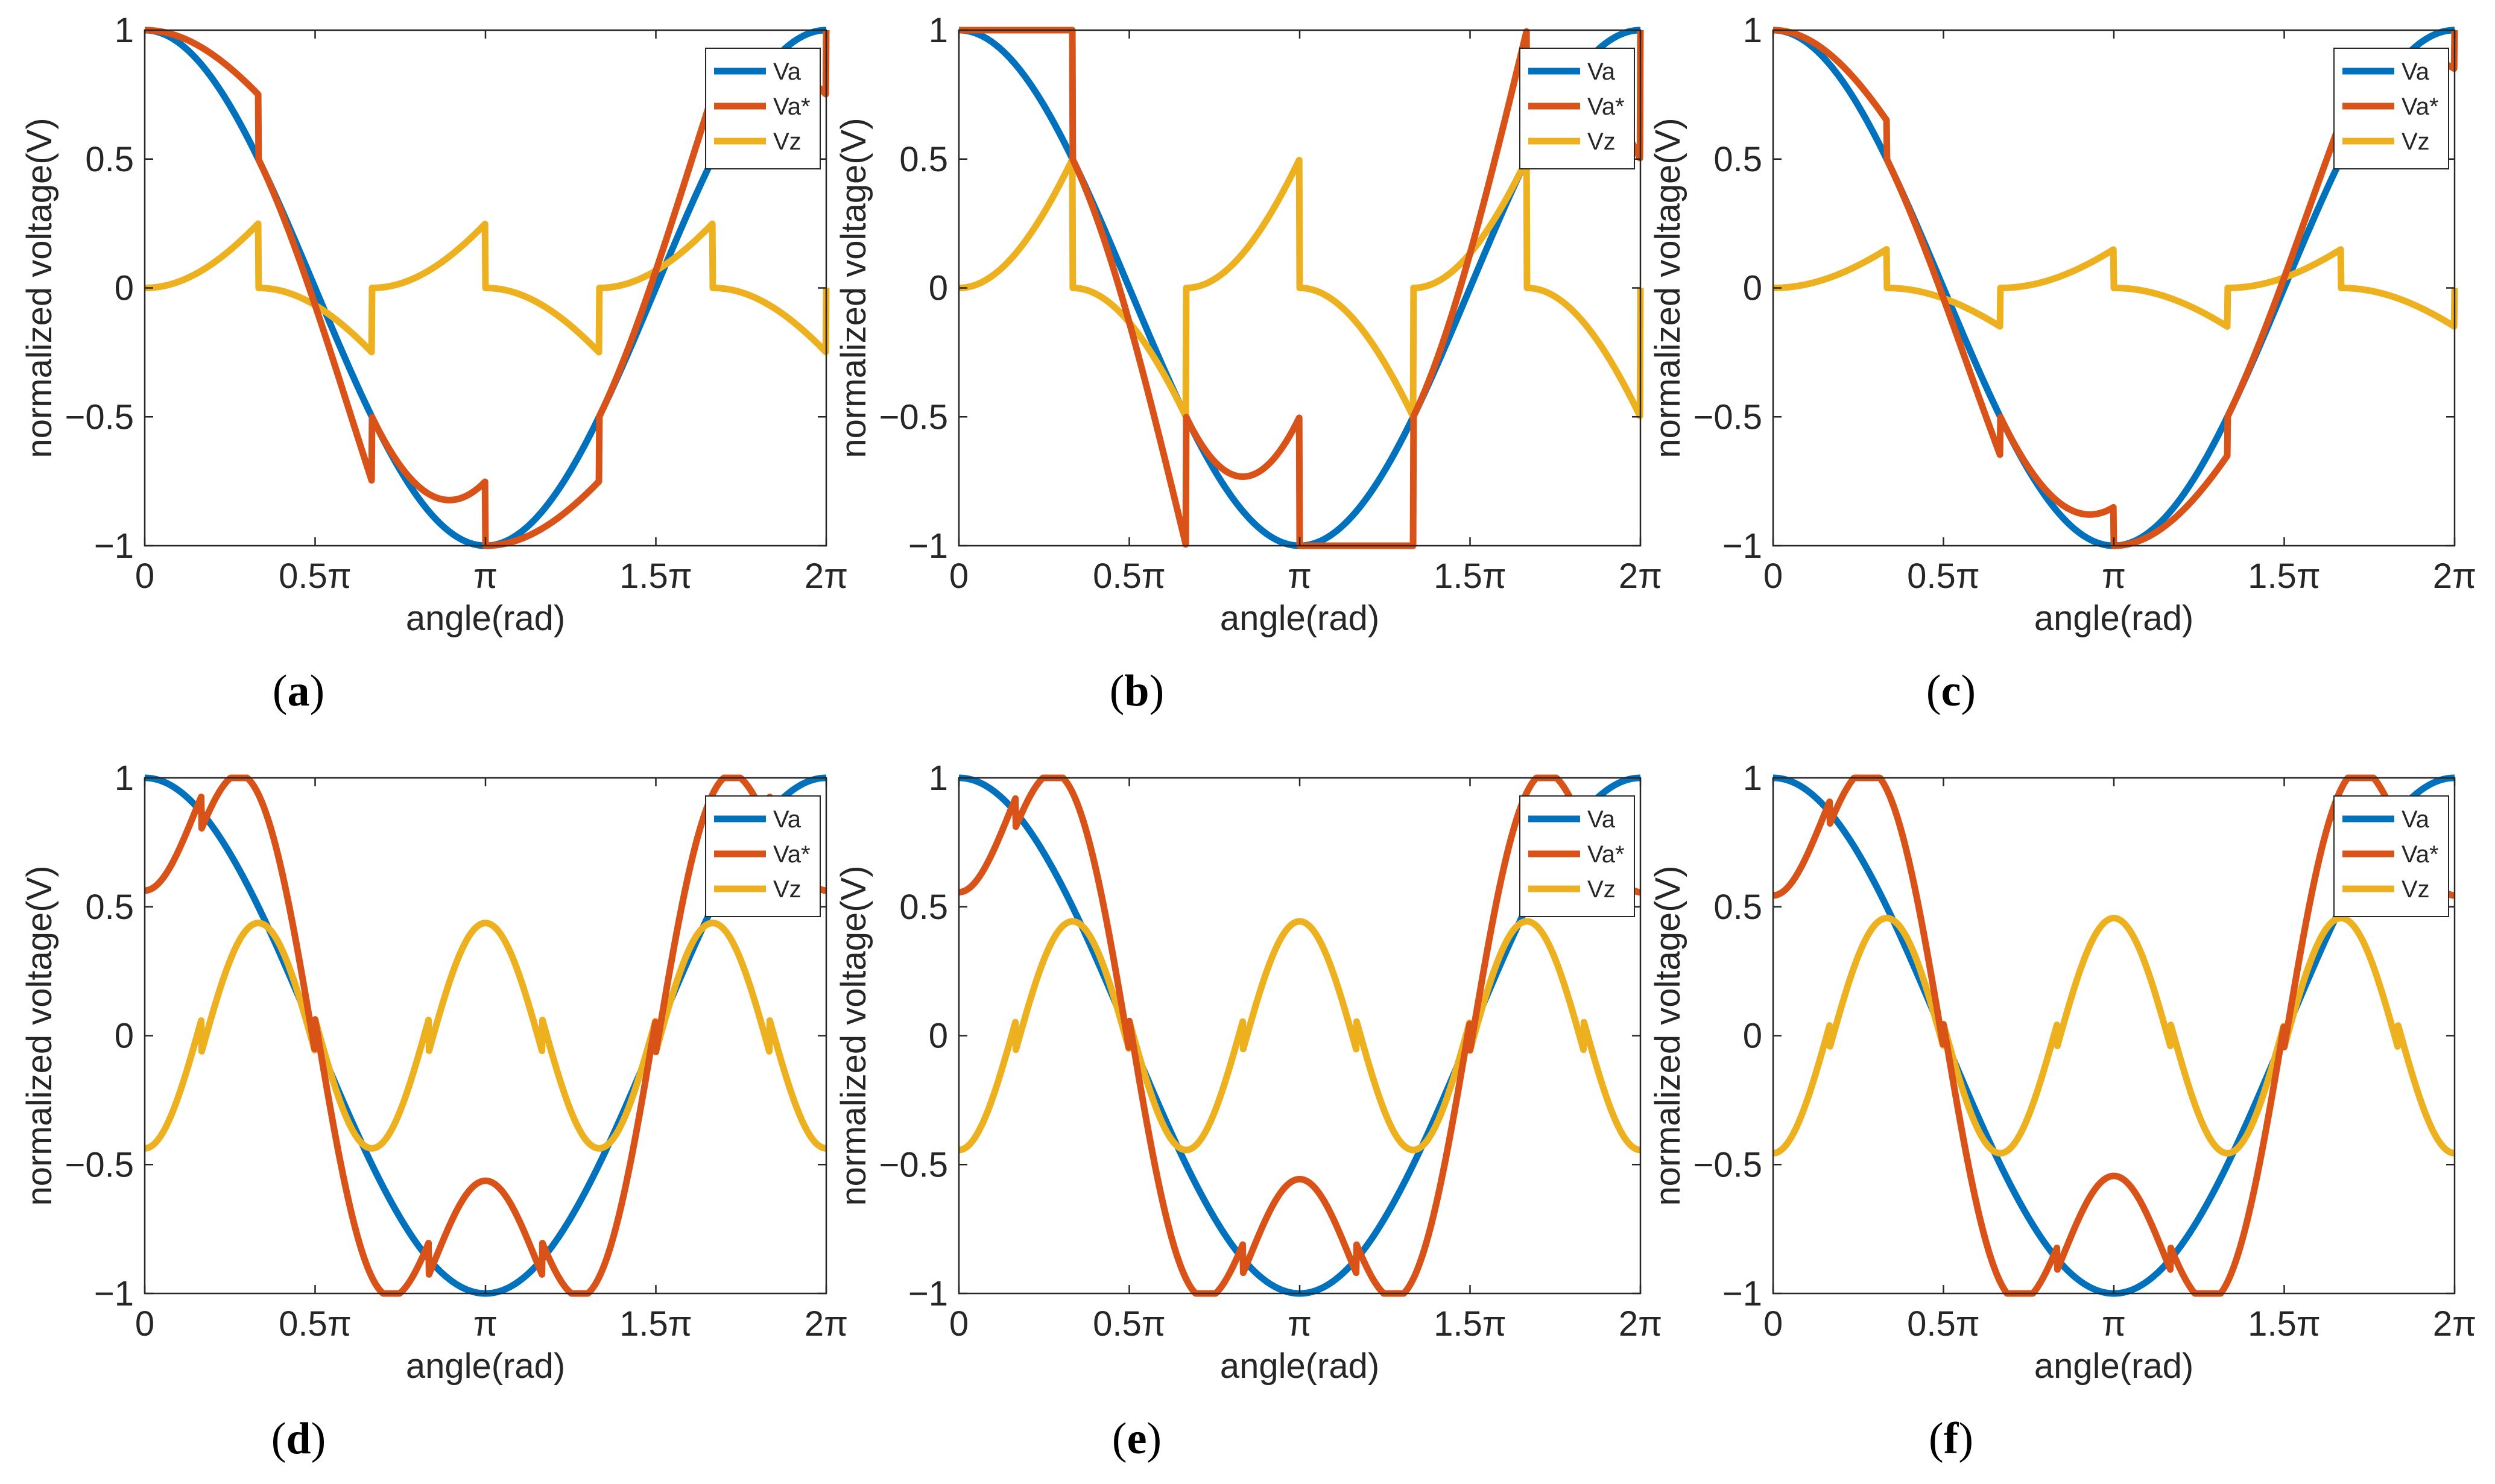 The height and width of the screenshot is (1484, 2495). Describe the element at coordinates (1137, 1438) in the screenshot. I see `panel-label: (e)` at that location.